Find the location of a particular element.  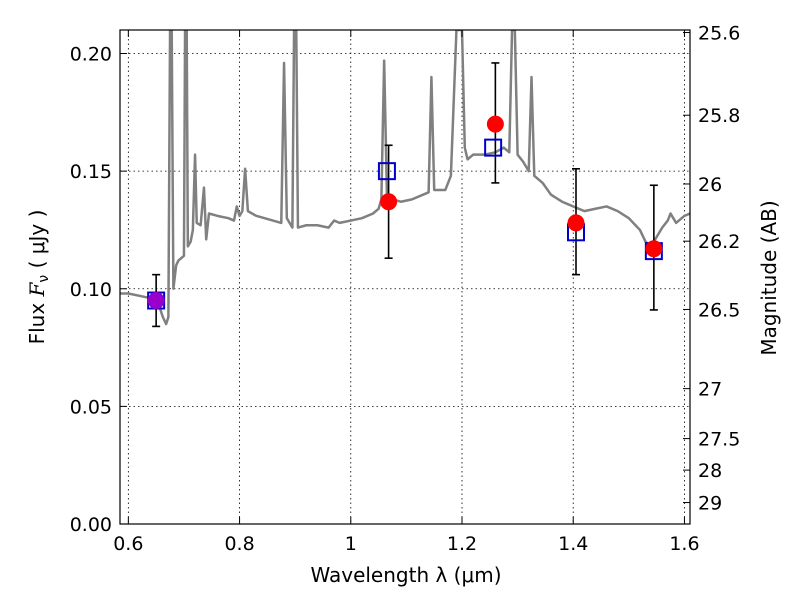

y2-tick-label: 26.5 is located at coordinates (719, 310).